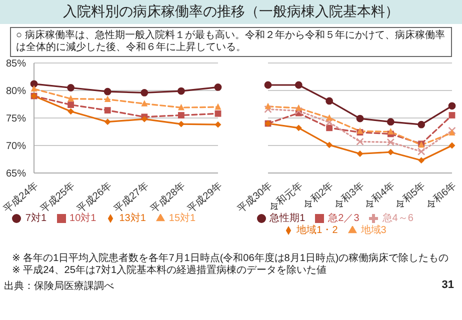  I want to click on y-tick-label: 80%, so click(16, 92).